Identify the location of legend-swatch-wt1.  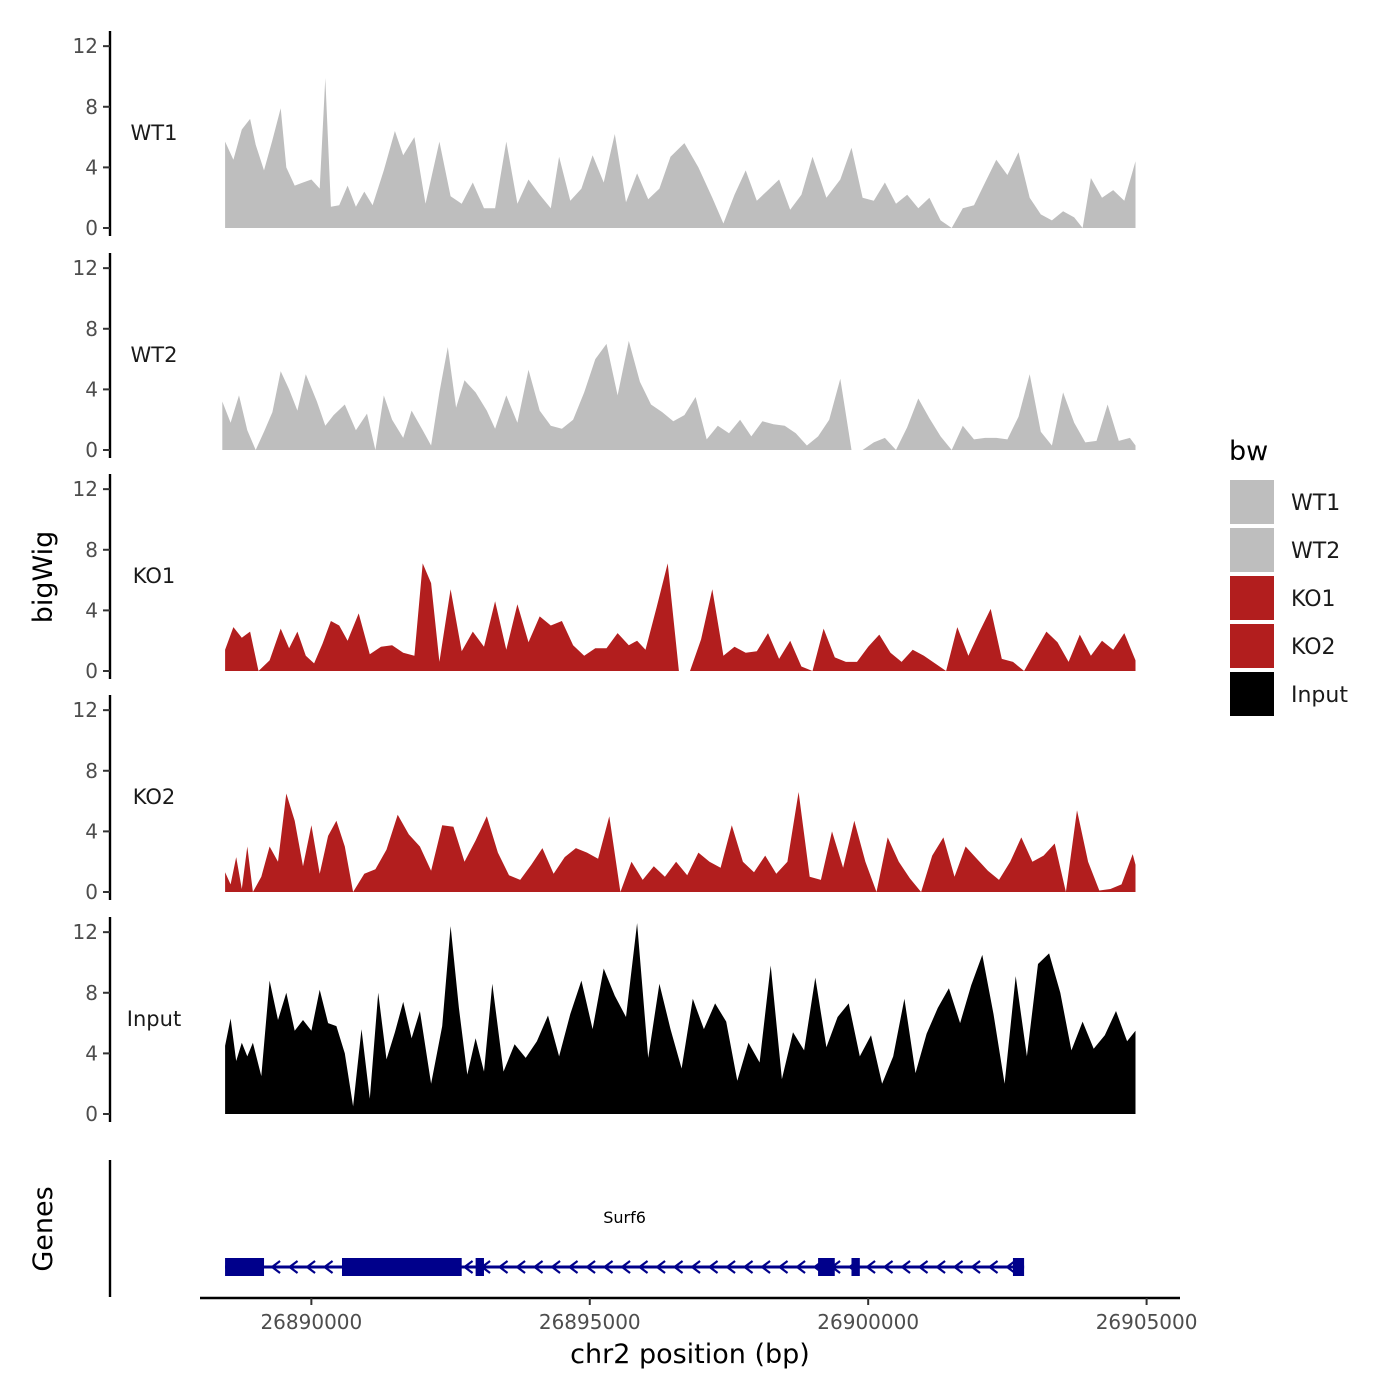
(1252, 502).